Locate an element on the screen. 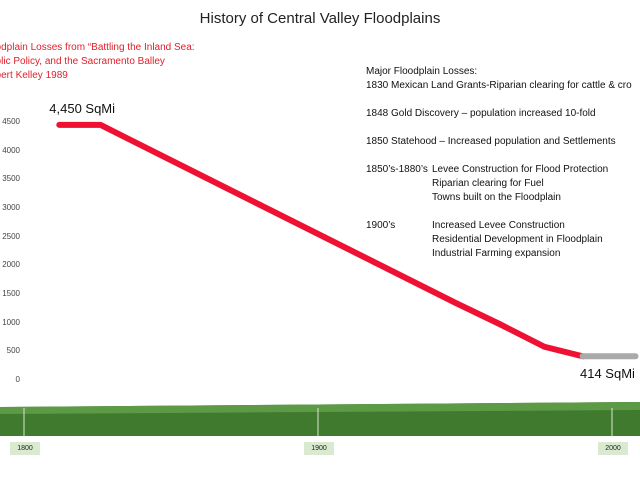 The image size is (640, 480). event-period: 1850’s-1880’s is located at coordinates (397, 169).